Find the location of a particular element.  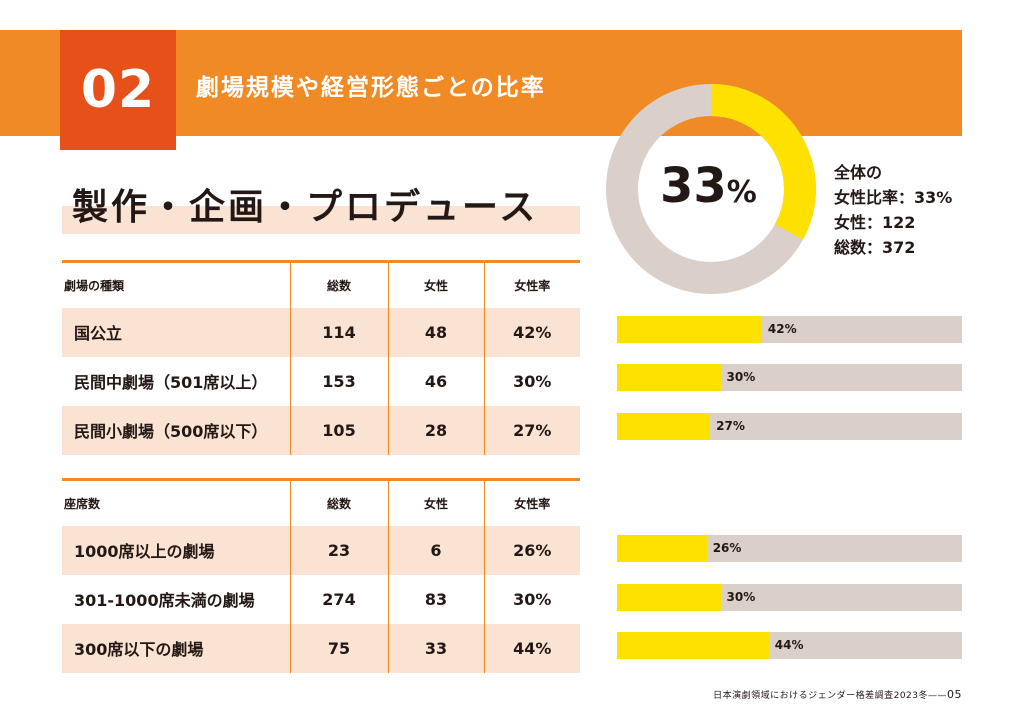

row-rate: 27% is located at coordinates (531, 430).